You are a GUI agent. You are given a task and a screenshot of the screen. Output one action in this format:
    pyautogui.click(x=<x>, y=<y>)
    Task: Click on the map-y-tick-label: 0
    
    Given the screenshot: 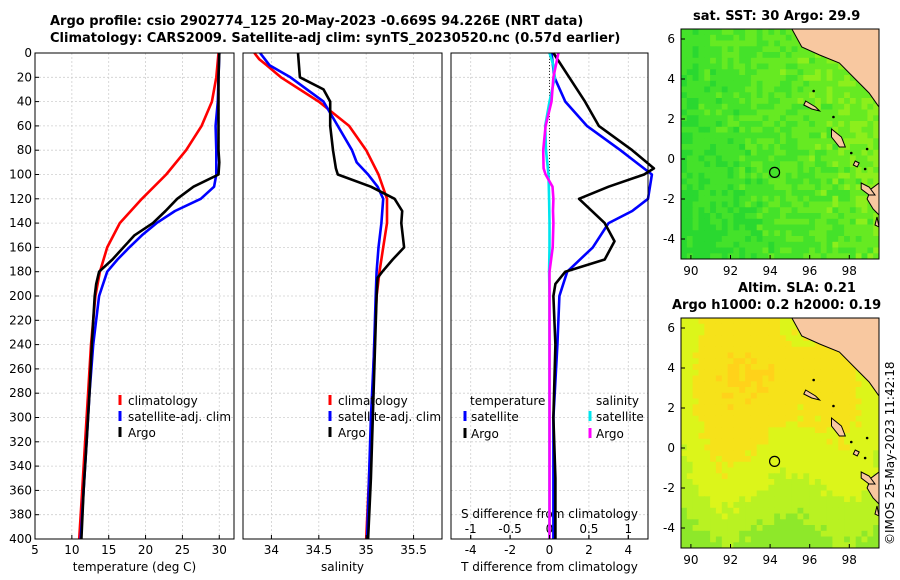 What is the action you would take?
    pyautogui.click(x=671, y=159)
    